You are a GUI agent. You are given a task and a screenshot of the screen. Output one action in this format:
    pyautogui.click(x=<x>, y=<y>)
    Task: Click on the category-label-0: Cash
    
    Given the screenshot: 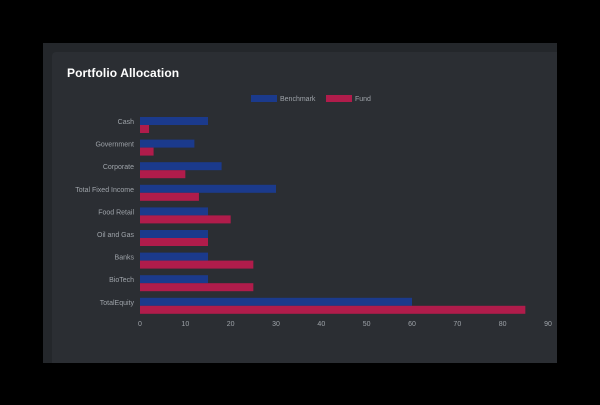 What is the action you would take?
    pyautogui.click(x=126, y=122)
    